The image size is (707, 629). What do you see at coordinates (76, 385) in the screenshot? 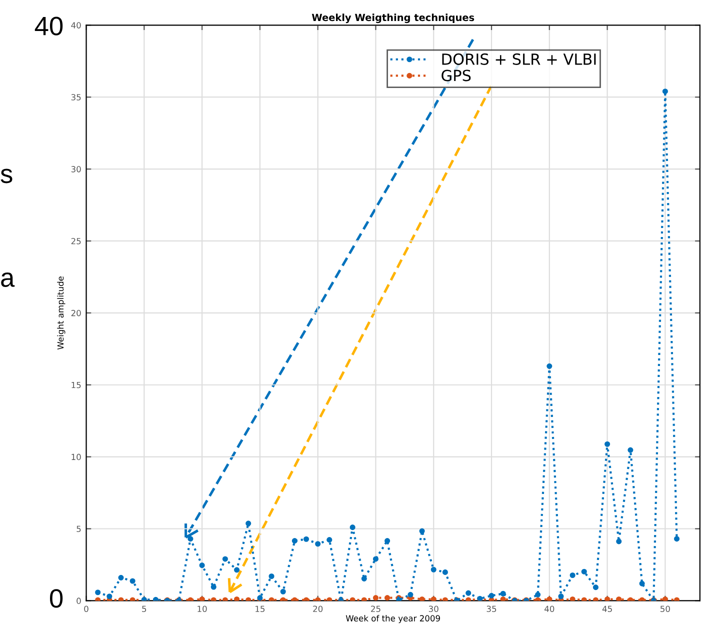
I see `y-tick-label: 15` at bounding box center [76, 385].